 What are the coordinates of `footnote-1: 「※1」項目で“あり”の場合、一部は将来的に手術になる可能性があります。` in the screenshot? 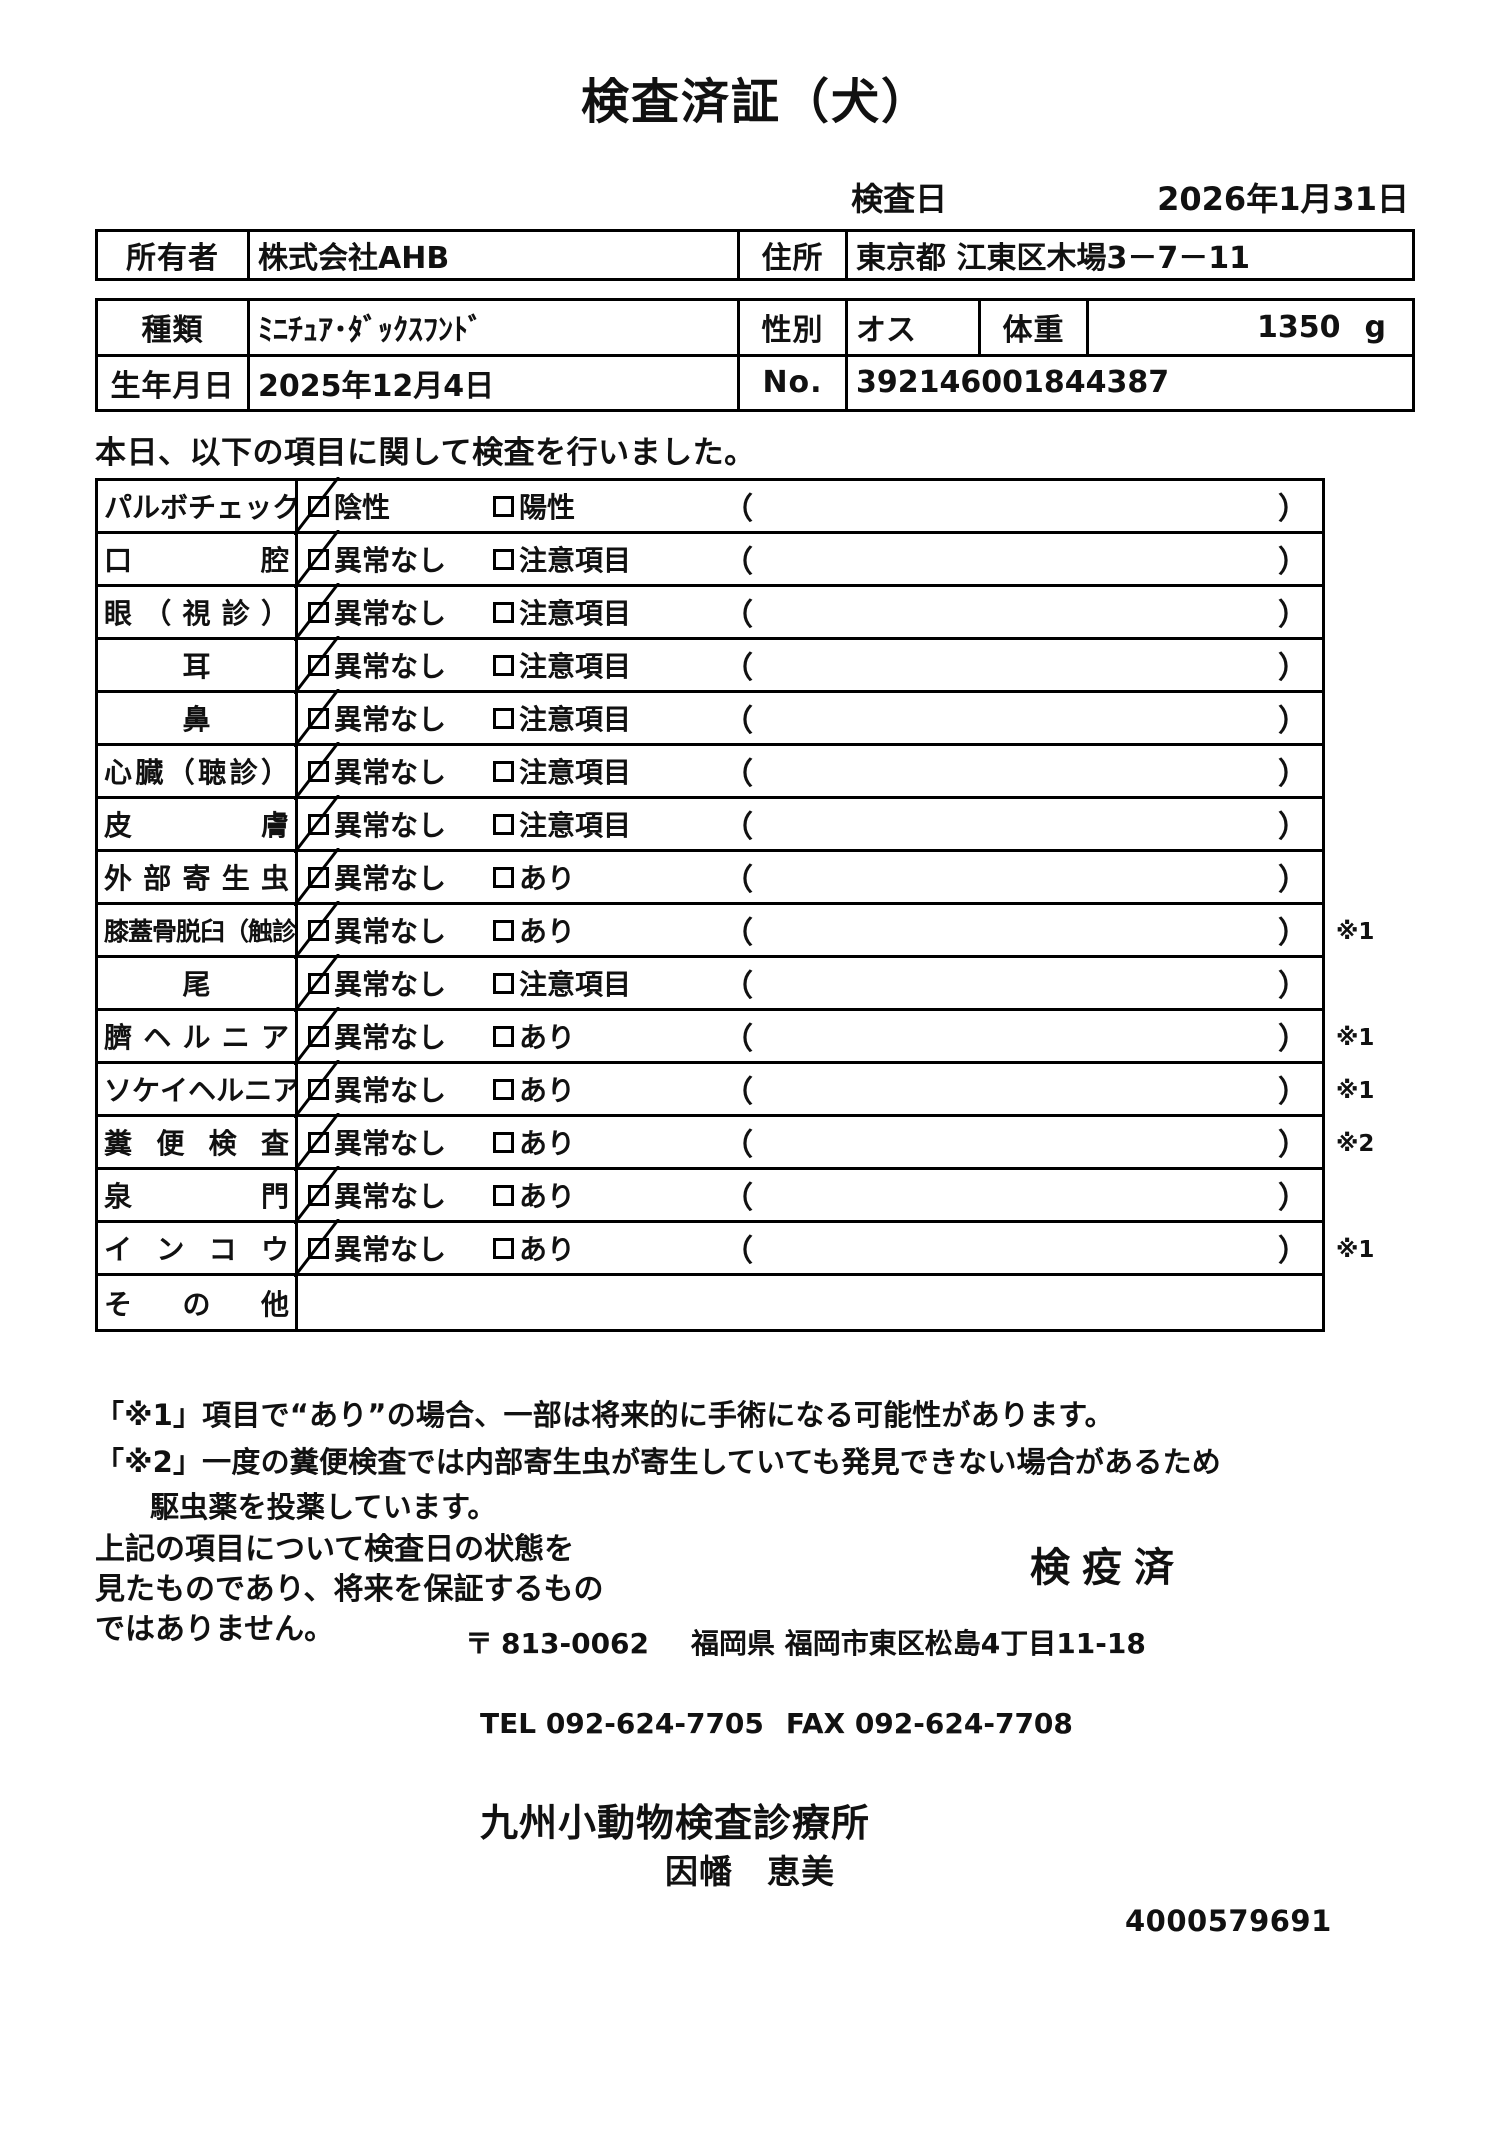 It's located at (604, 1415).